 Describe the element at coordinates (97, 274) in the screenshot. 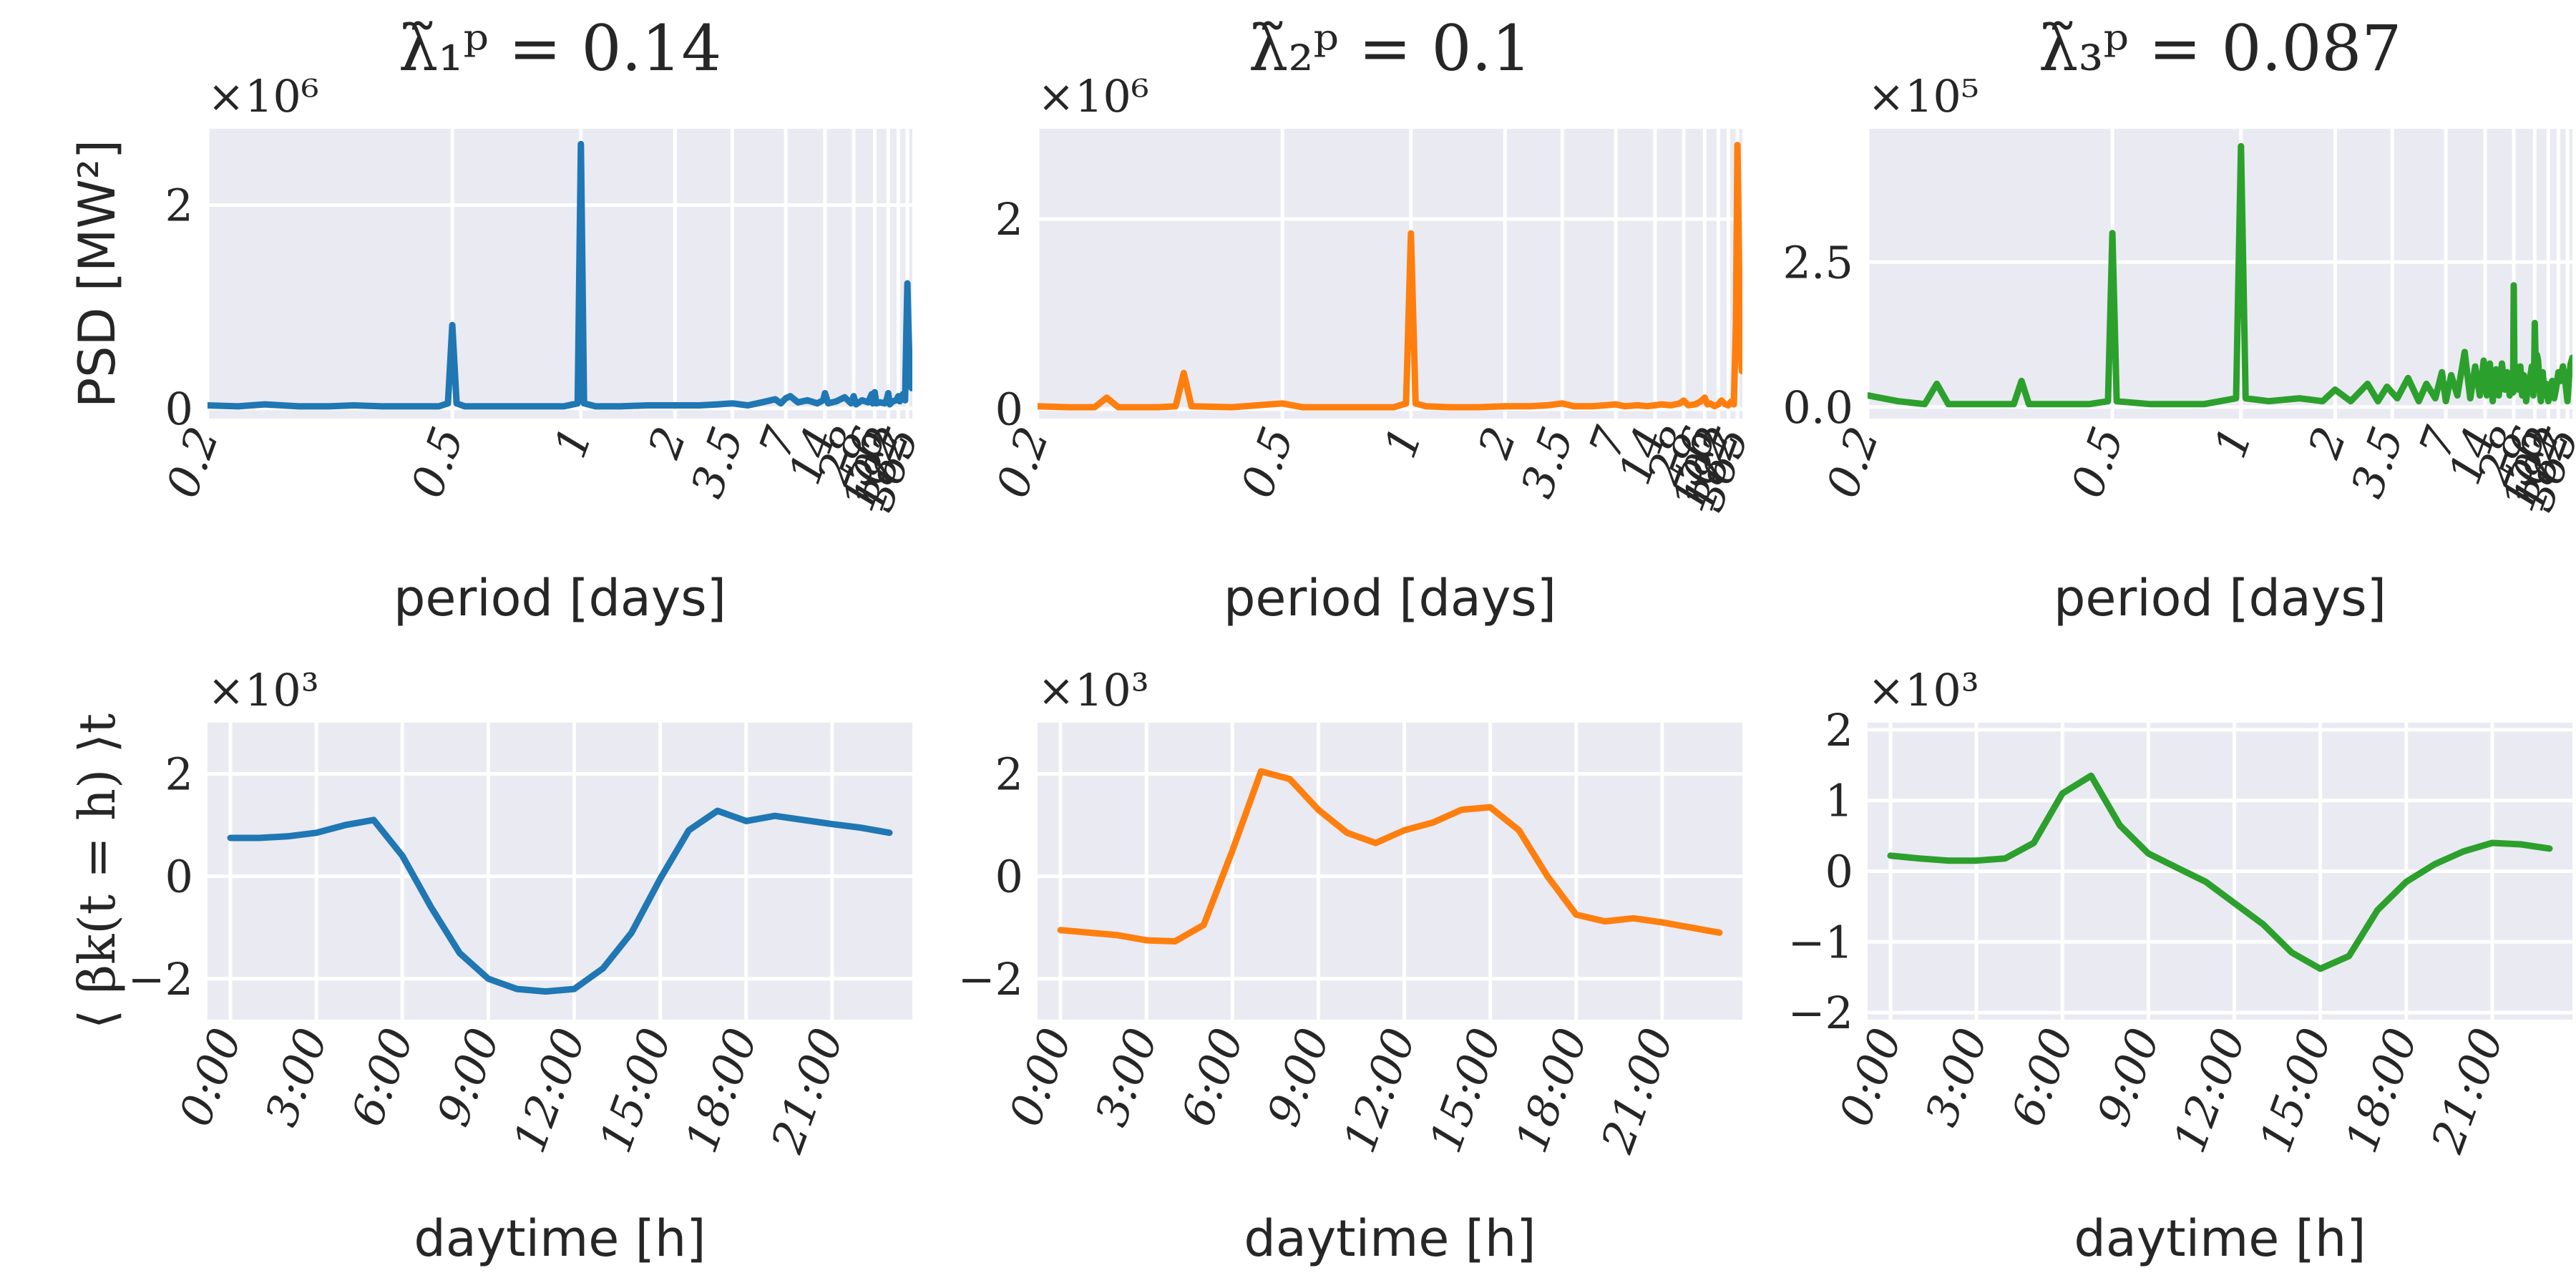

I see `y-axis-label: PSD [MW²]` at that location.